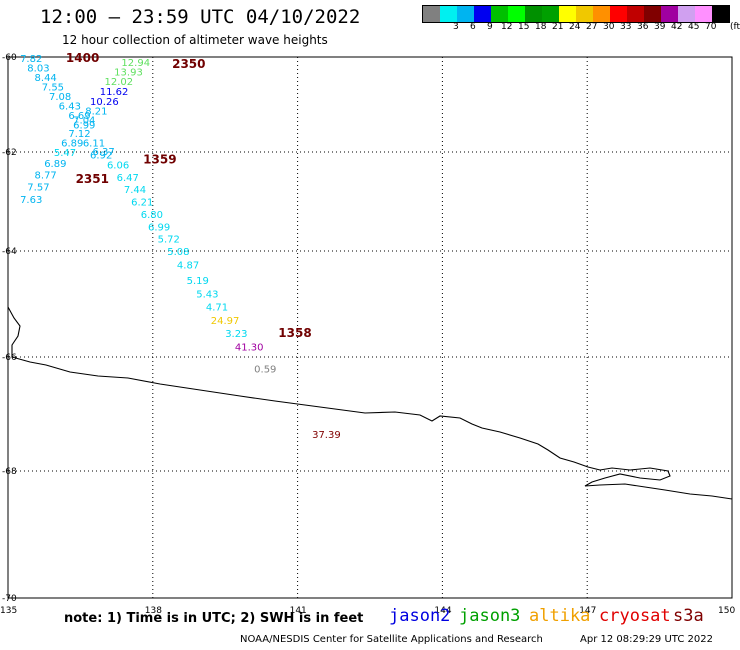 The height and width of the screenshot is (650, 740). What do you see at coordinates (152, 215) in the screenshot?
I see `wave-height-value: 6.80` at bounding box center [152, 215].